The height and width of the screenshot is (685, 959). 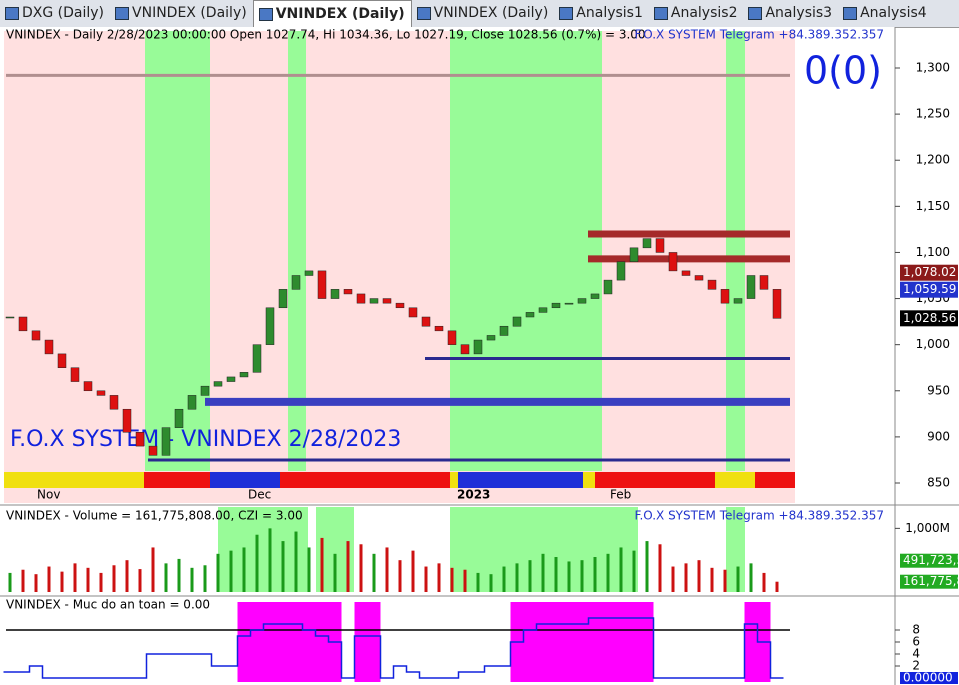 I want to click on y-tick-label: 1,300, so click(x=933, y=68).